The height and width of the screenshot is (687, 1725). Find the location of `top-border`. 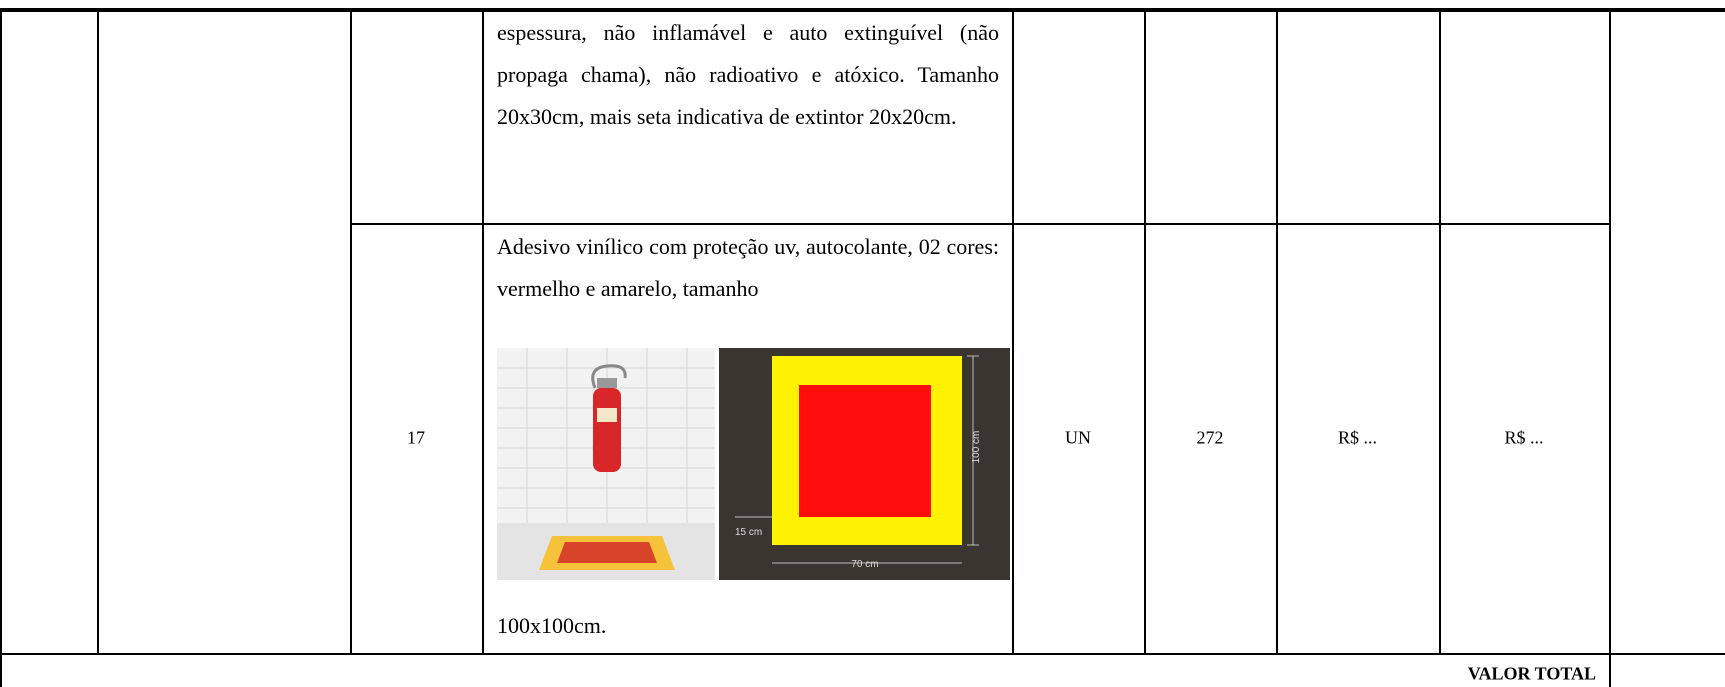

top-border is located at coordinates (862, 10).